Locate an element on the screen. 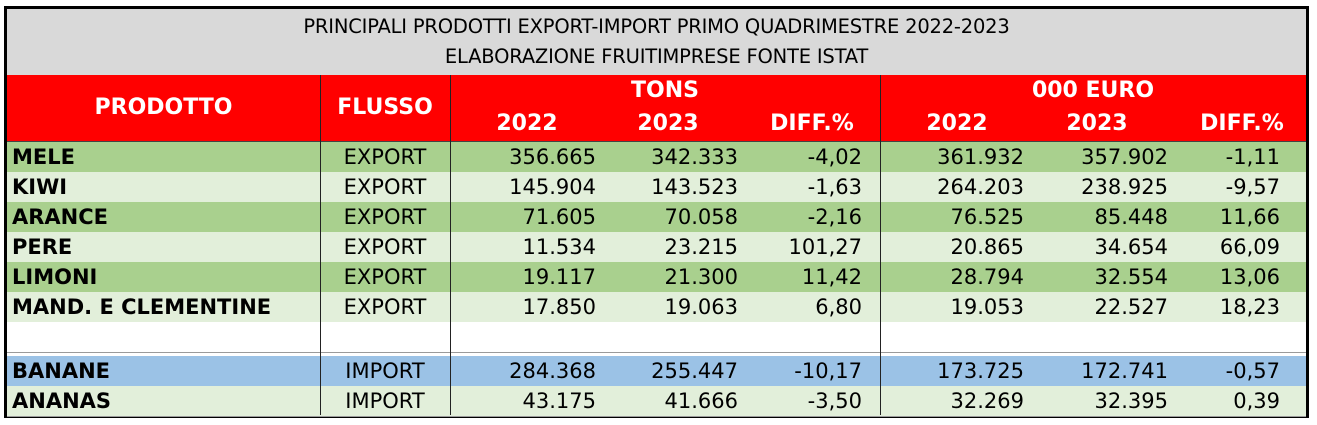 The image size is (1317, 425). header-tons-2023: 2023 is located at coordinates (668, 123).